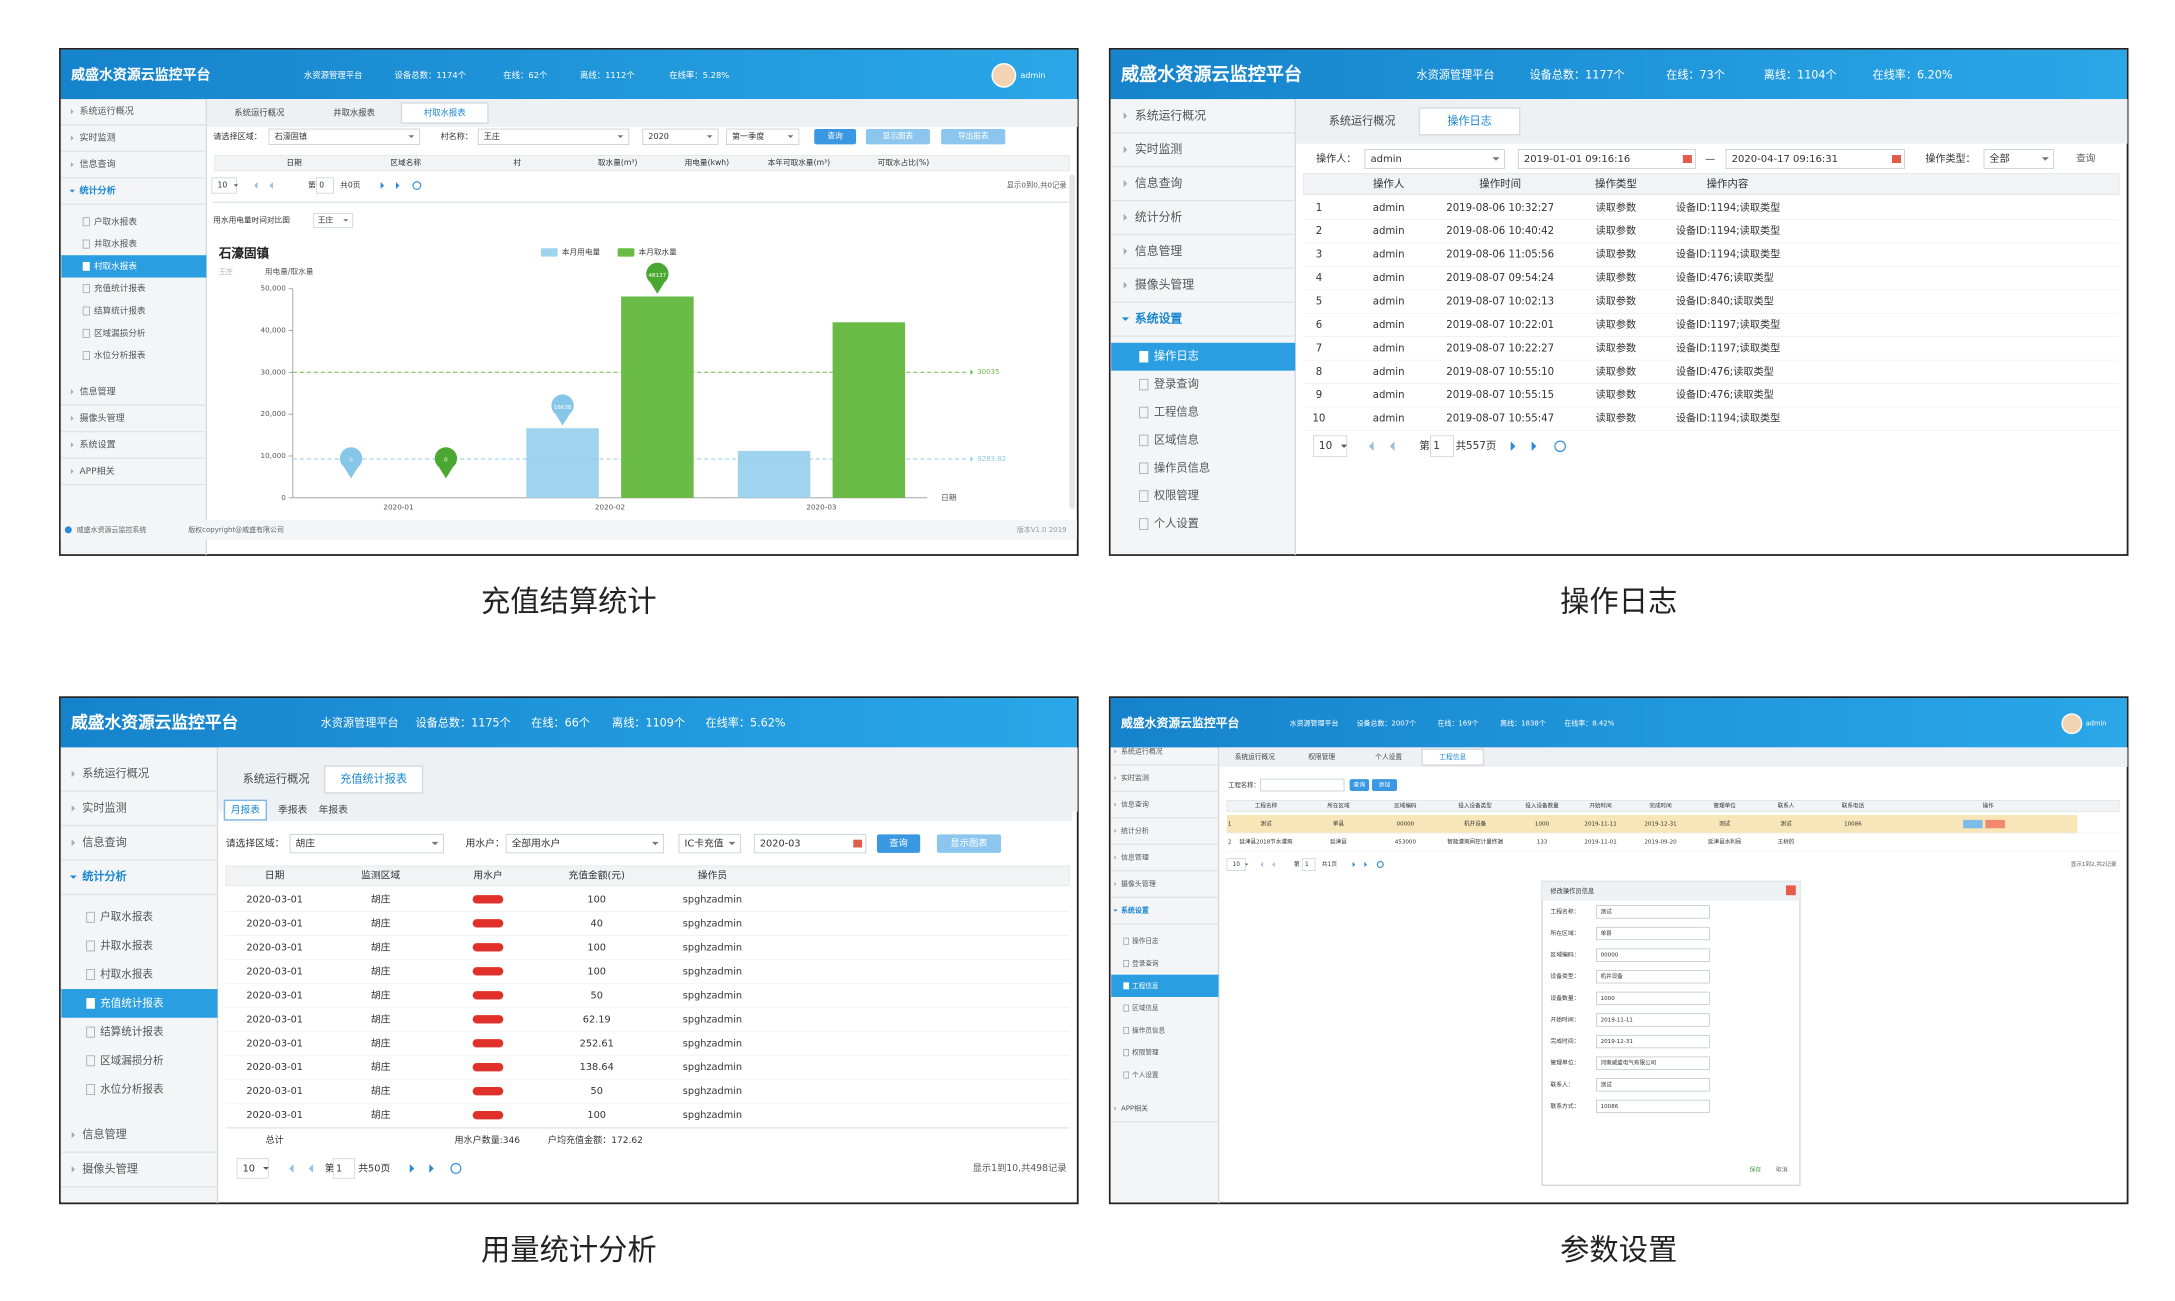 The height and width of the screenshot is (1301, 2175). Describe the element at coordinates (1176, 356) in the screenshot. I see `nav-subitem: 操作日志` at that location.